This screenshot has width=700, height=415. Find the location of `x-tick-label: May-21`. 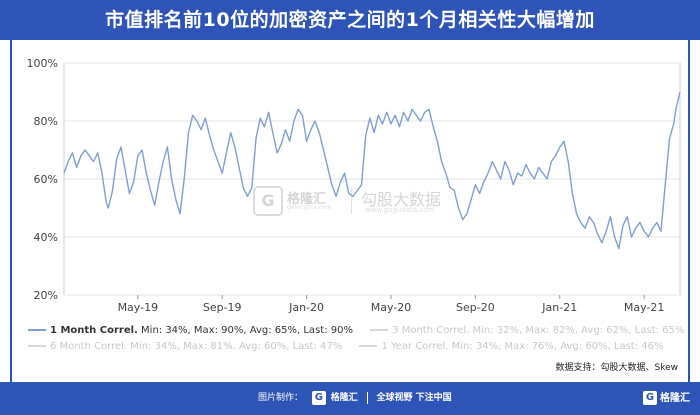

x-tick-label: May-21 is located at coordinates (644, 307).